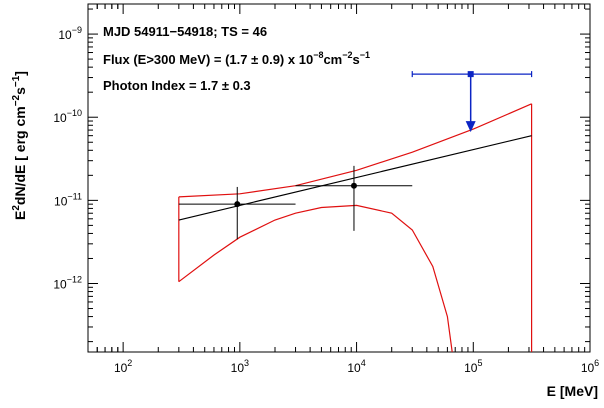  I want to click on upper-limit-arrow-head, so click(470, 127).